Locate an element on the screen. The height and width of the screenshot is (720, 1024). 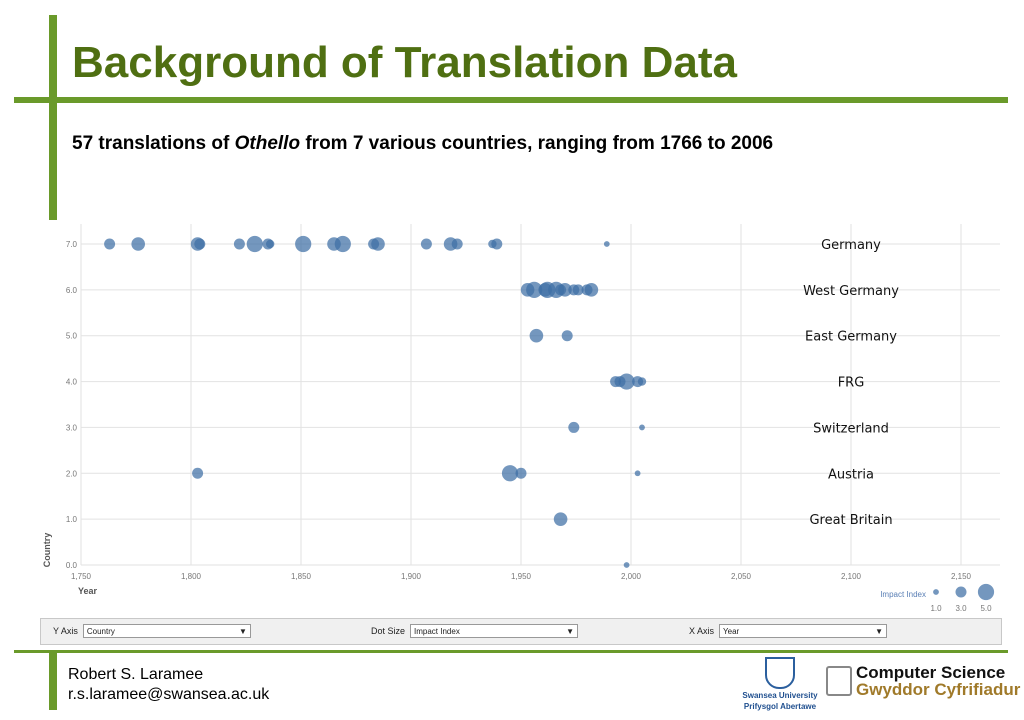
y-tick-label: 6.0 is located at coordinates (72, 290).